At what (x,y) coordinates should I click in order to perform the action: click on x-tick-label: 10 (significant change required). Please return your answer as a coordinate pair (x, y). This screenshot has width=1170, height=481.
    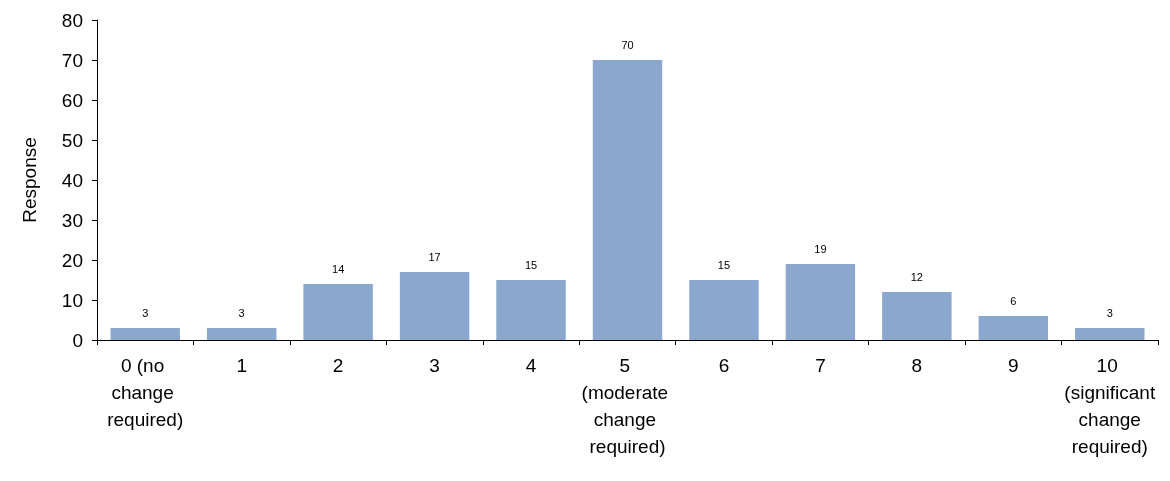
    Looking at the image, I should click on (1110, 406).